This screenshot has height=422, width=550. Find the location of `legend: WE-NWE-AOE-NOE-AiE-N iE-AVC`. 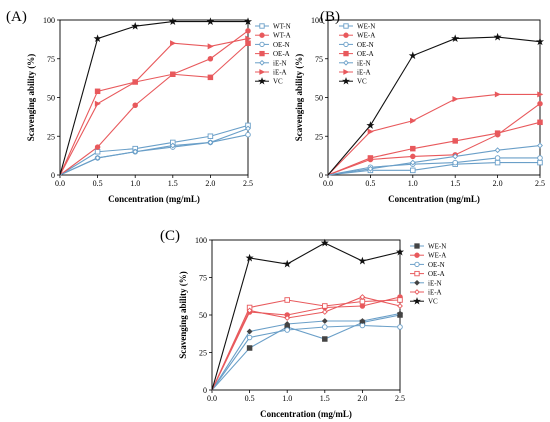

legend: WE-NWE-AOE-NOE-AiE-N iE-AVC is located at coordinates (357, 54).